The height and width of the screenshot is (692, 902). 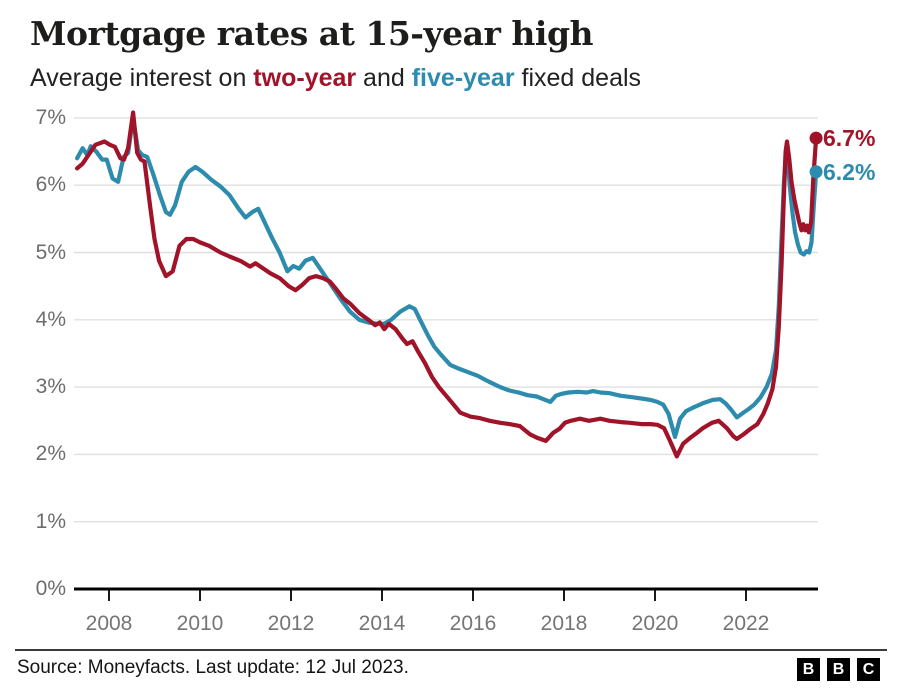 I want to click on x-axis-label-2016: 2016, so click(x=473, y=623).